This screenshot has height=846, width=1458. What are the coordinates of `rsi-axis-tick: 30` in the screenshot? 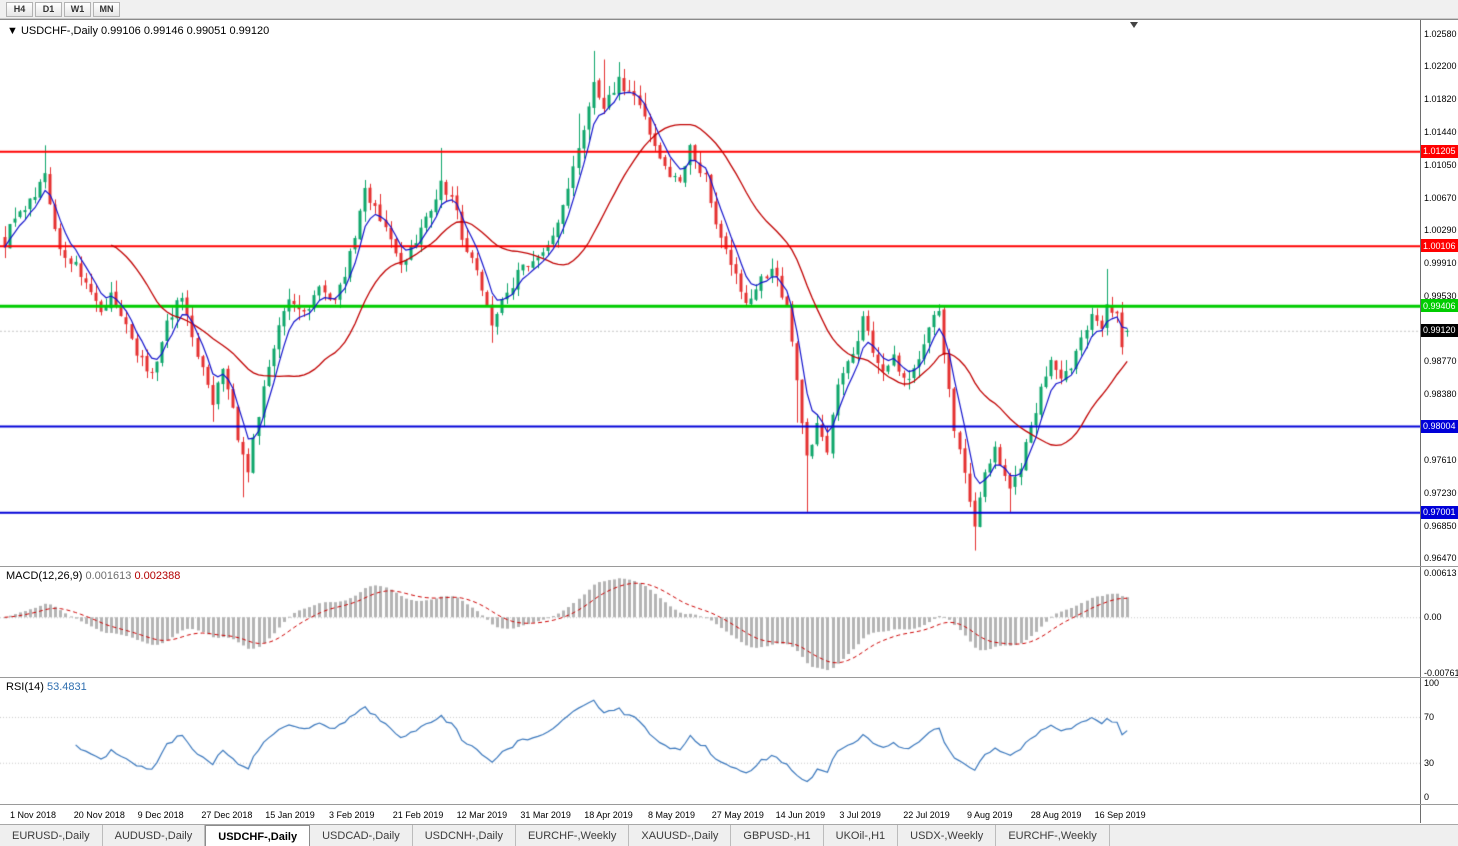 It's located at (1429, 762).